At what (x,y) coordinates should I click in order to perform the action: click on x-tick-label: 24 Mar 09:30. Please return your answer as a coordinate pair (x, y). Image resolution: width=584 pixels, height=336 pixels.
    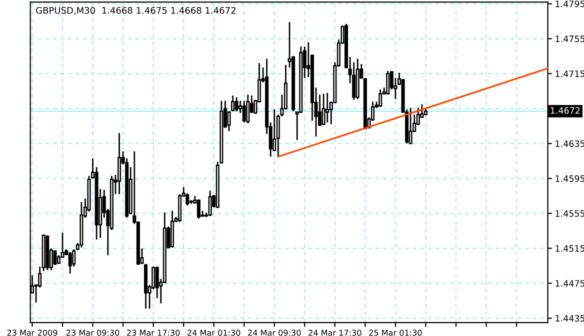
    Looking at the image, I should click on (274, 333).